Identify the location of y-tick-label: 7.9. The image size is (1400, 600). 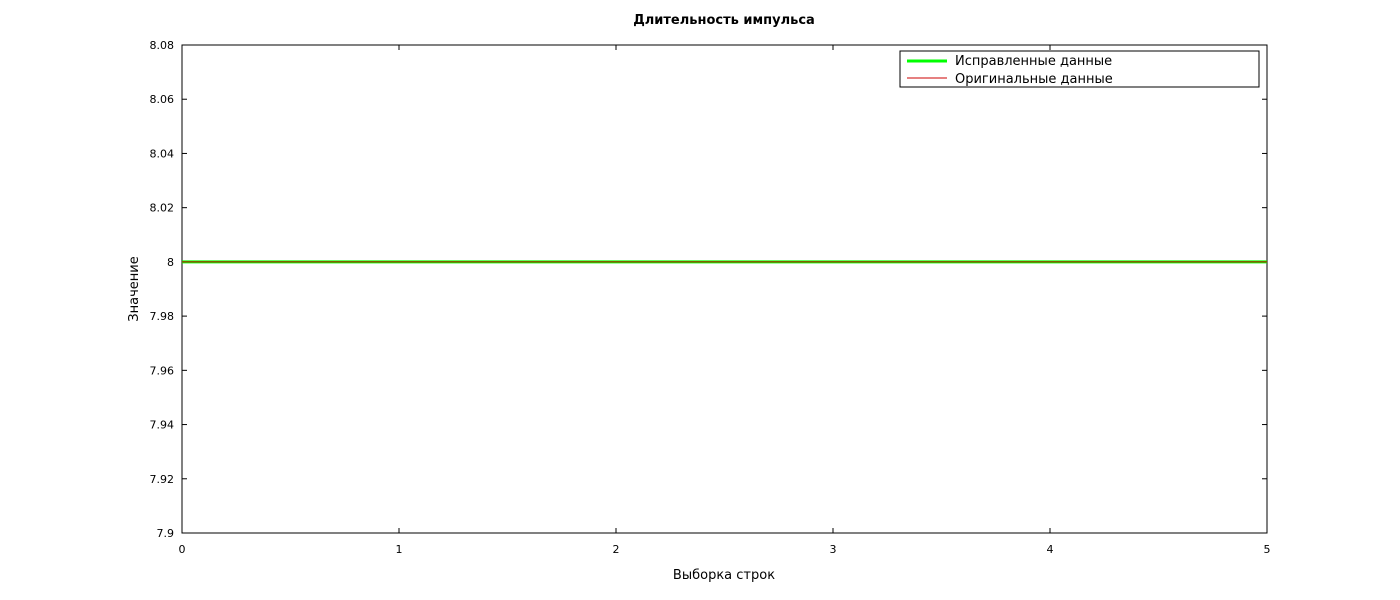
(166, 533).